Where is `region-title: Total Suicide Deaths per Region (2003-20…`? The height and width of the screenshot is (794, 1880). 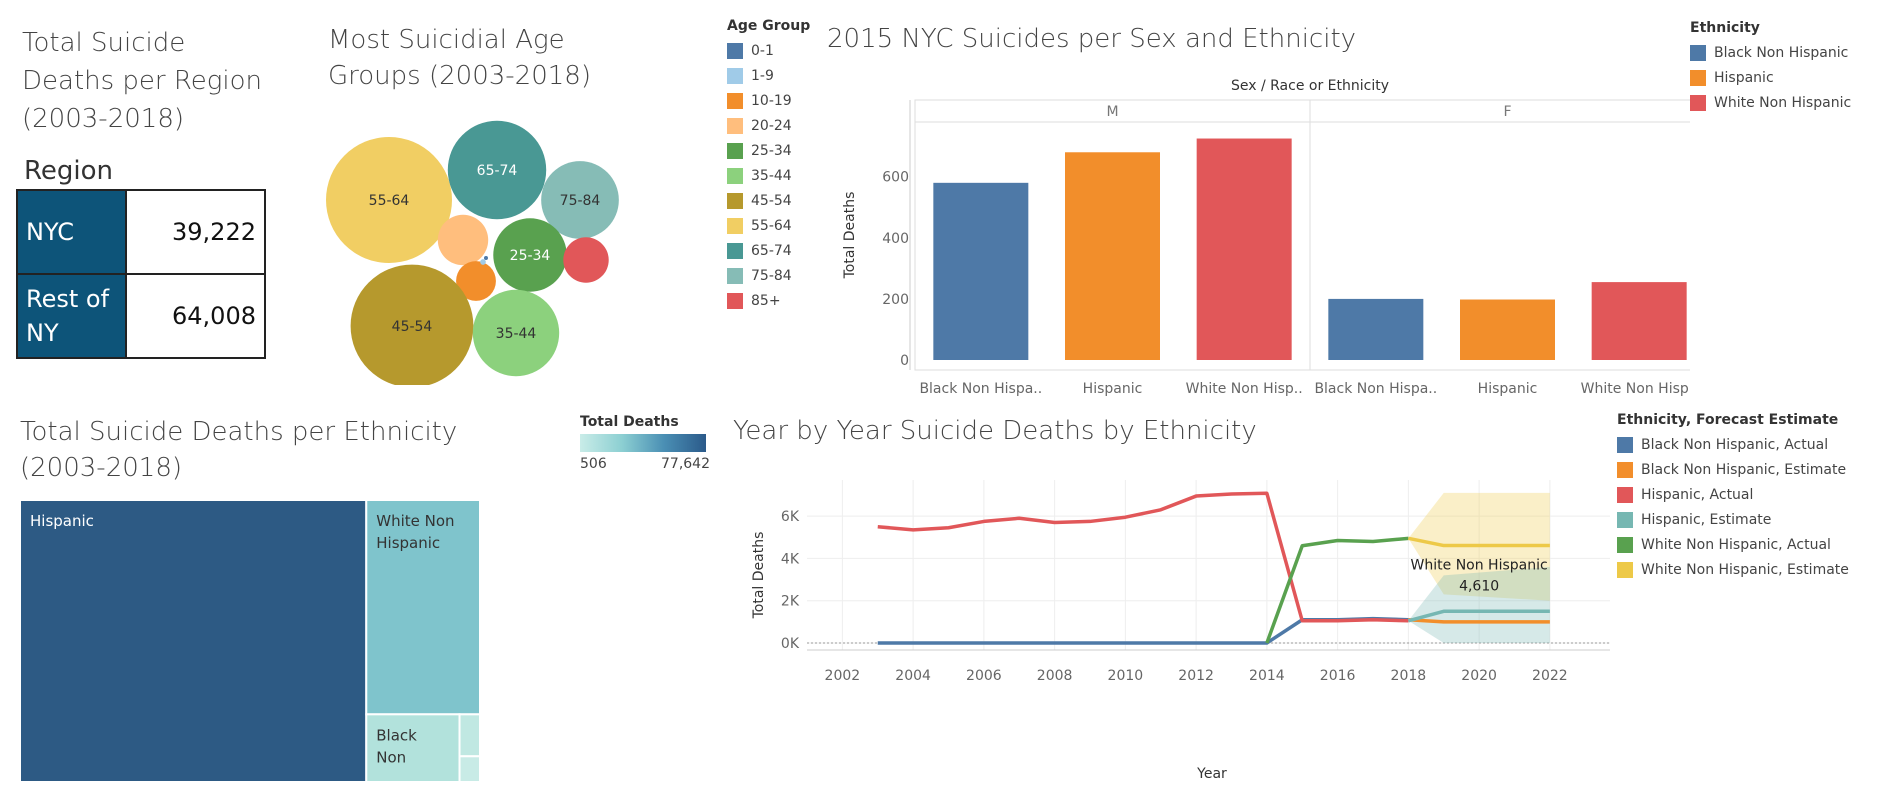
region-title: Total Suicide Deaths per Region (2003-20… is located at coordinates (142, 81).